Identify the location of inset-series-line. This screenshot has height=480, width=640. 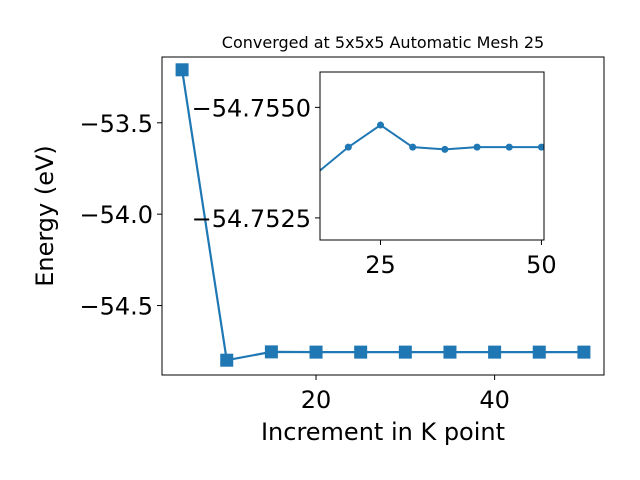
(431, 148).